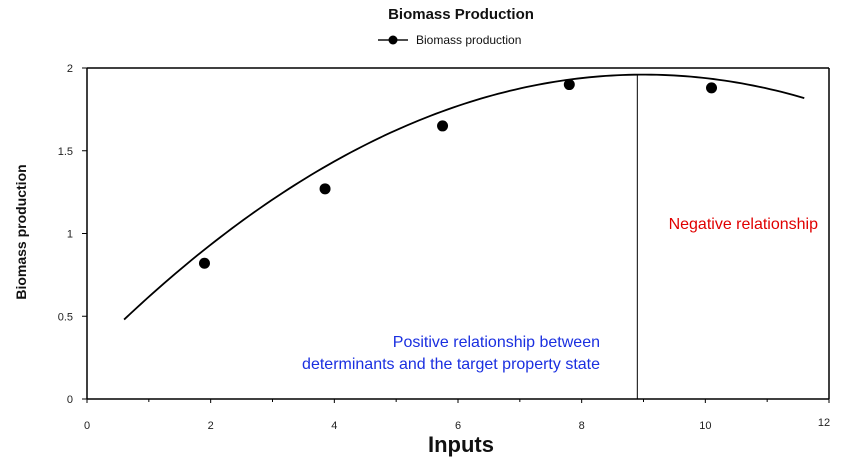 The image size is (850, 465). What do you see at coordinates (87, 426) in the screenshot?
I see `x-tick-label: 0` at bounding box center [87, 426].